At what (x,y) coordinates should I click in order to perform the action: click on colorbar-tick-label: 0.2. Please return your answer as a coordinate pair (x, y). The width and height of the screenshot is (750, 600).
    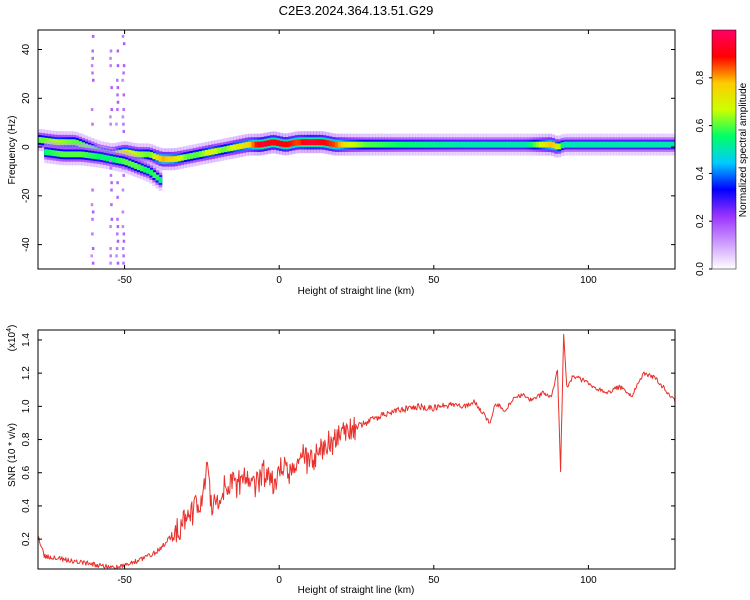
    Looking at the image, I should click on (700, 221).